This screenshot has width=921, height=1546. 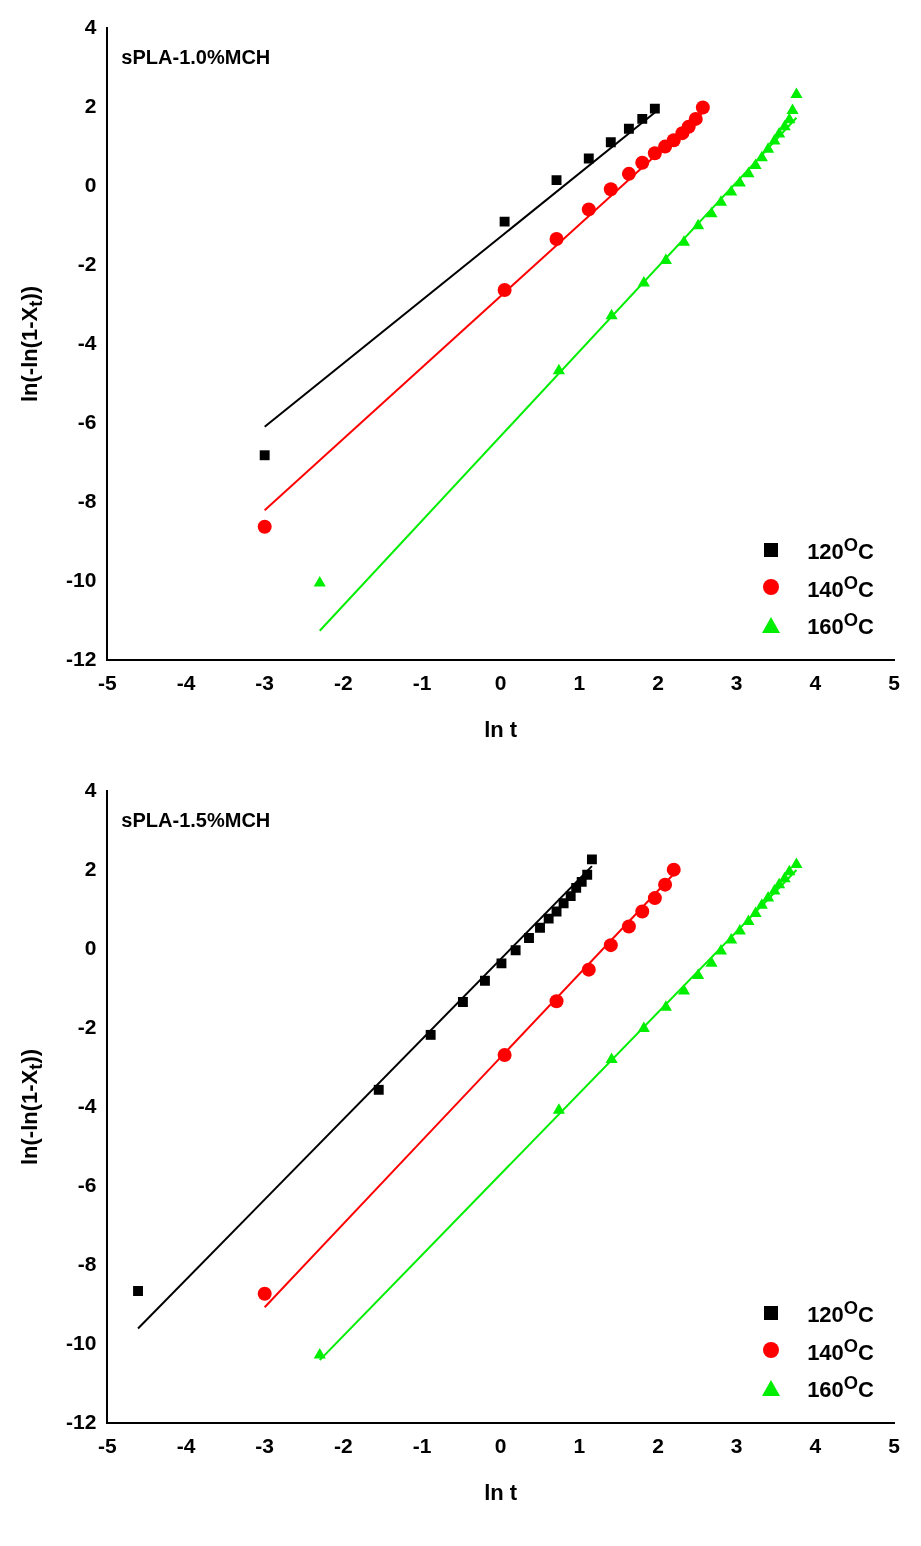 I want to click on x-tick-label: 1, so click(x=579, y=1445).